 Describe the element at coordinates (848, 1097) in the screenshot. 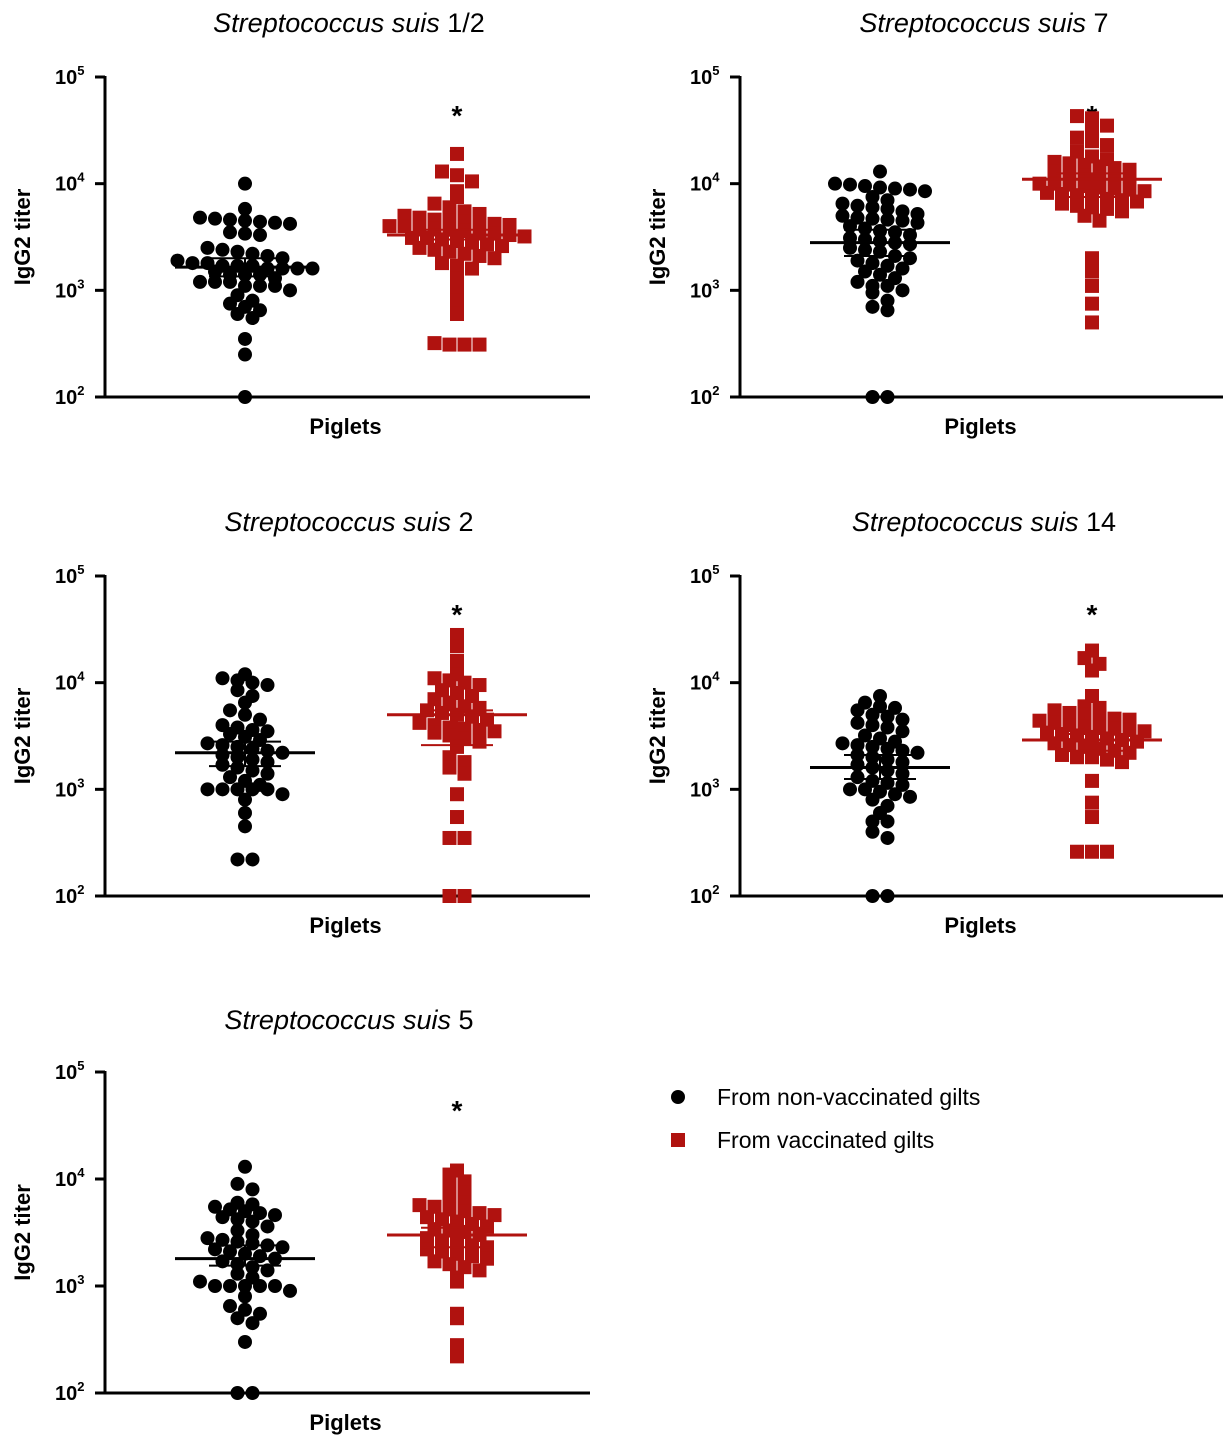

I see `legend-label-non-vaccinated: From non-vaccinated gilts` at that location.